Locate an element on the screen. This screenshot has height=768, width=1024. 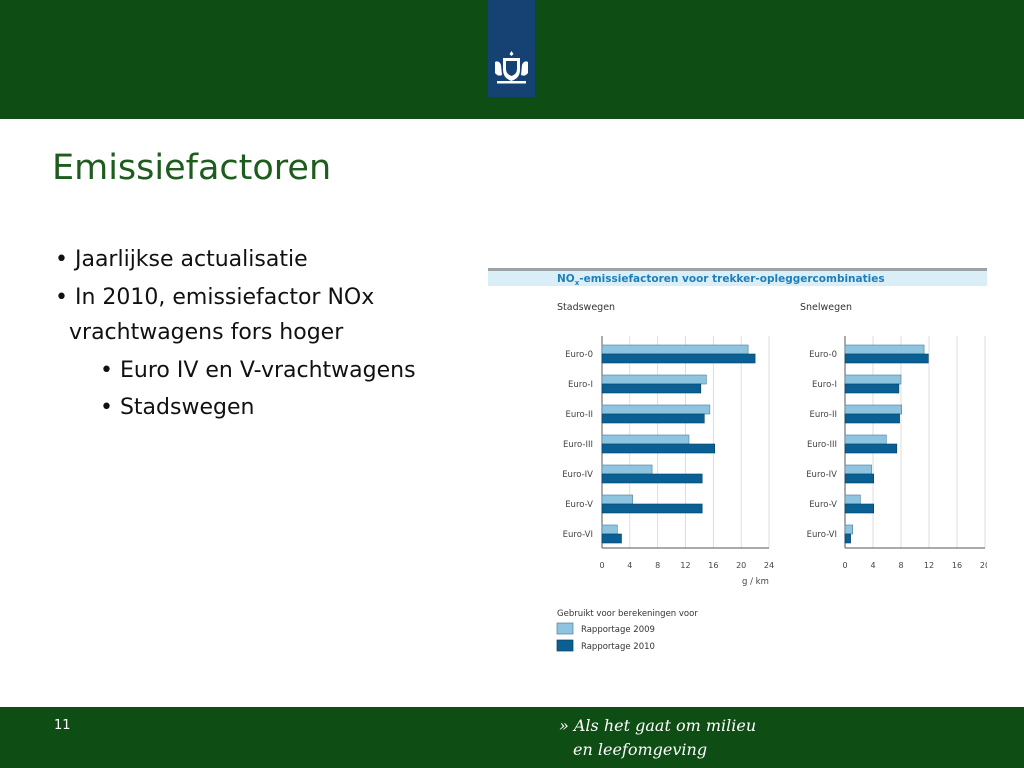
tick-label: 24 is located at coordinates (769, 565).